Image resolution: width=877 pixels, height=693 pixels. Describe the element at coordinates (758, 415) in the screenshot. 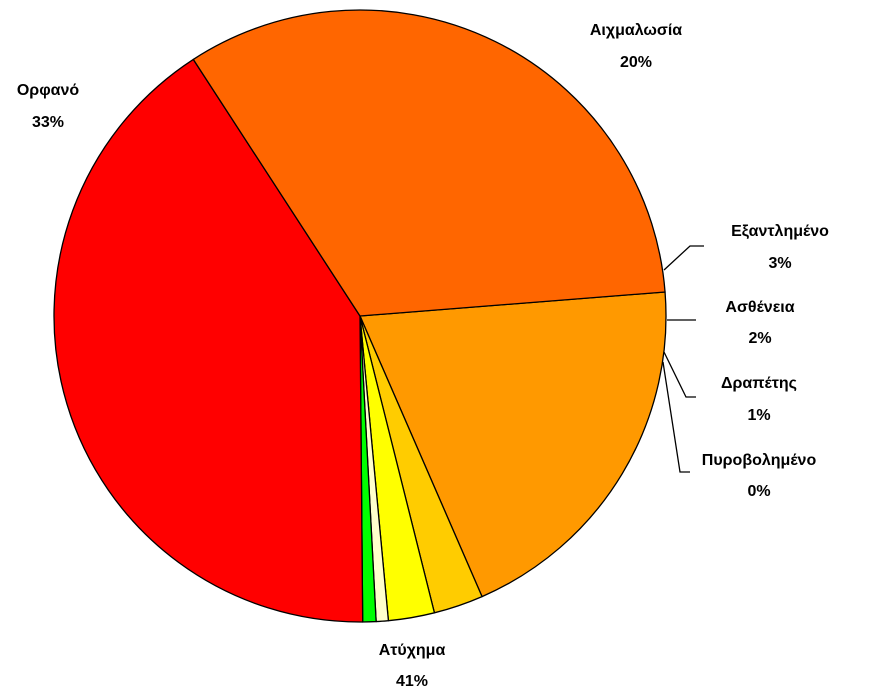

I see `slice-percent-label: 1%` at that location.